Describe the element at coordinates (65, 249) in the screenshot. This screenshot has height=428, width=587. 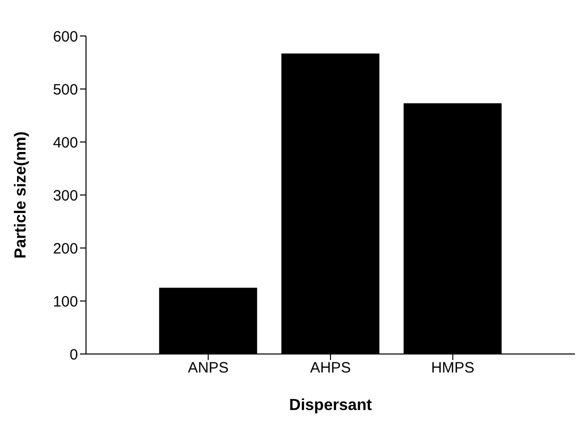
I see `y-tick-label: 200` at that location.